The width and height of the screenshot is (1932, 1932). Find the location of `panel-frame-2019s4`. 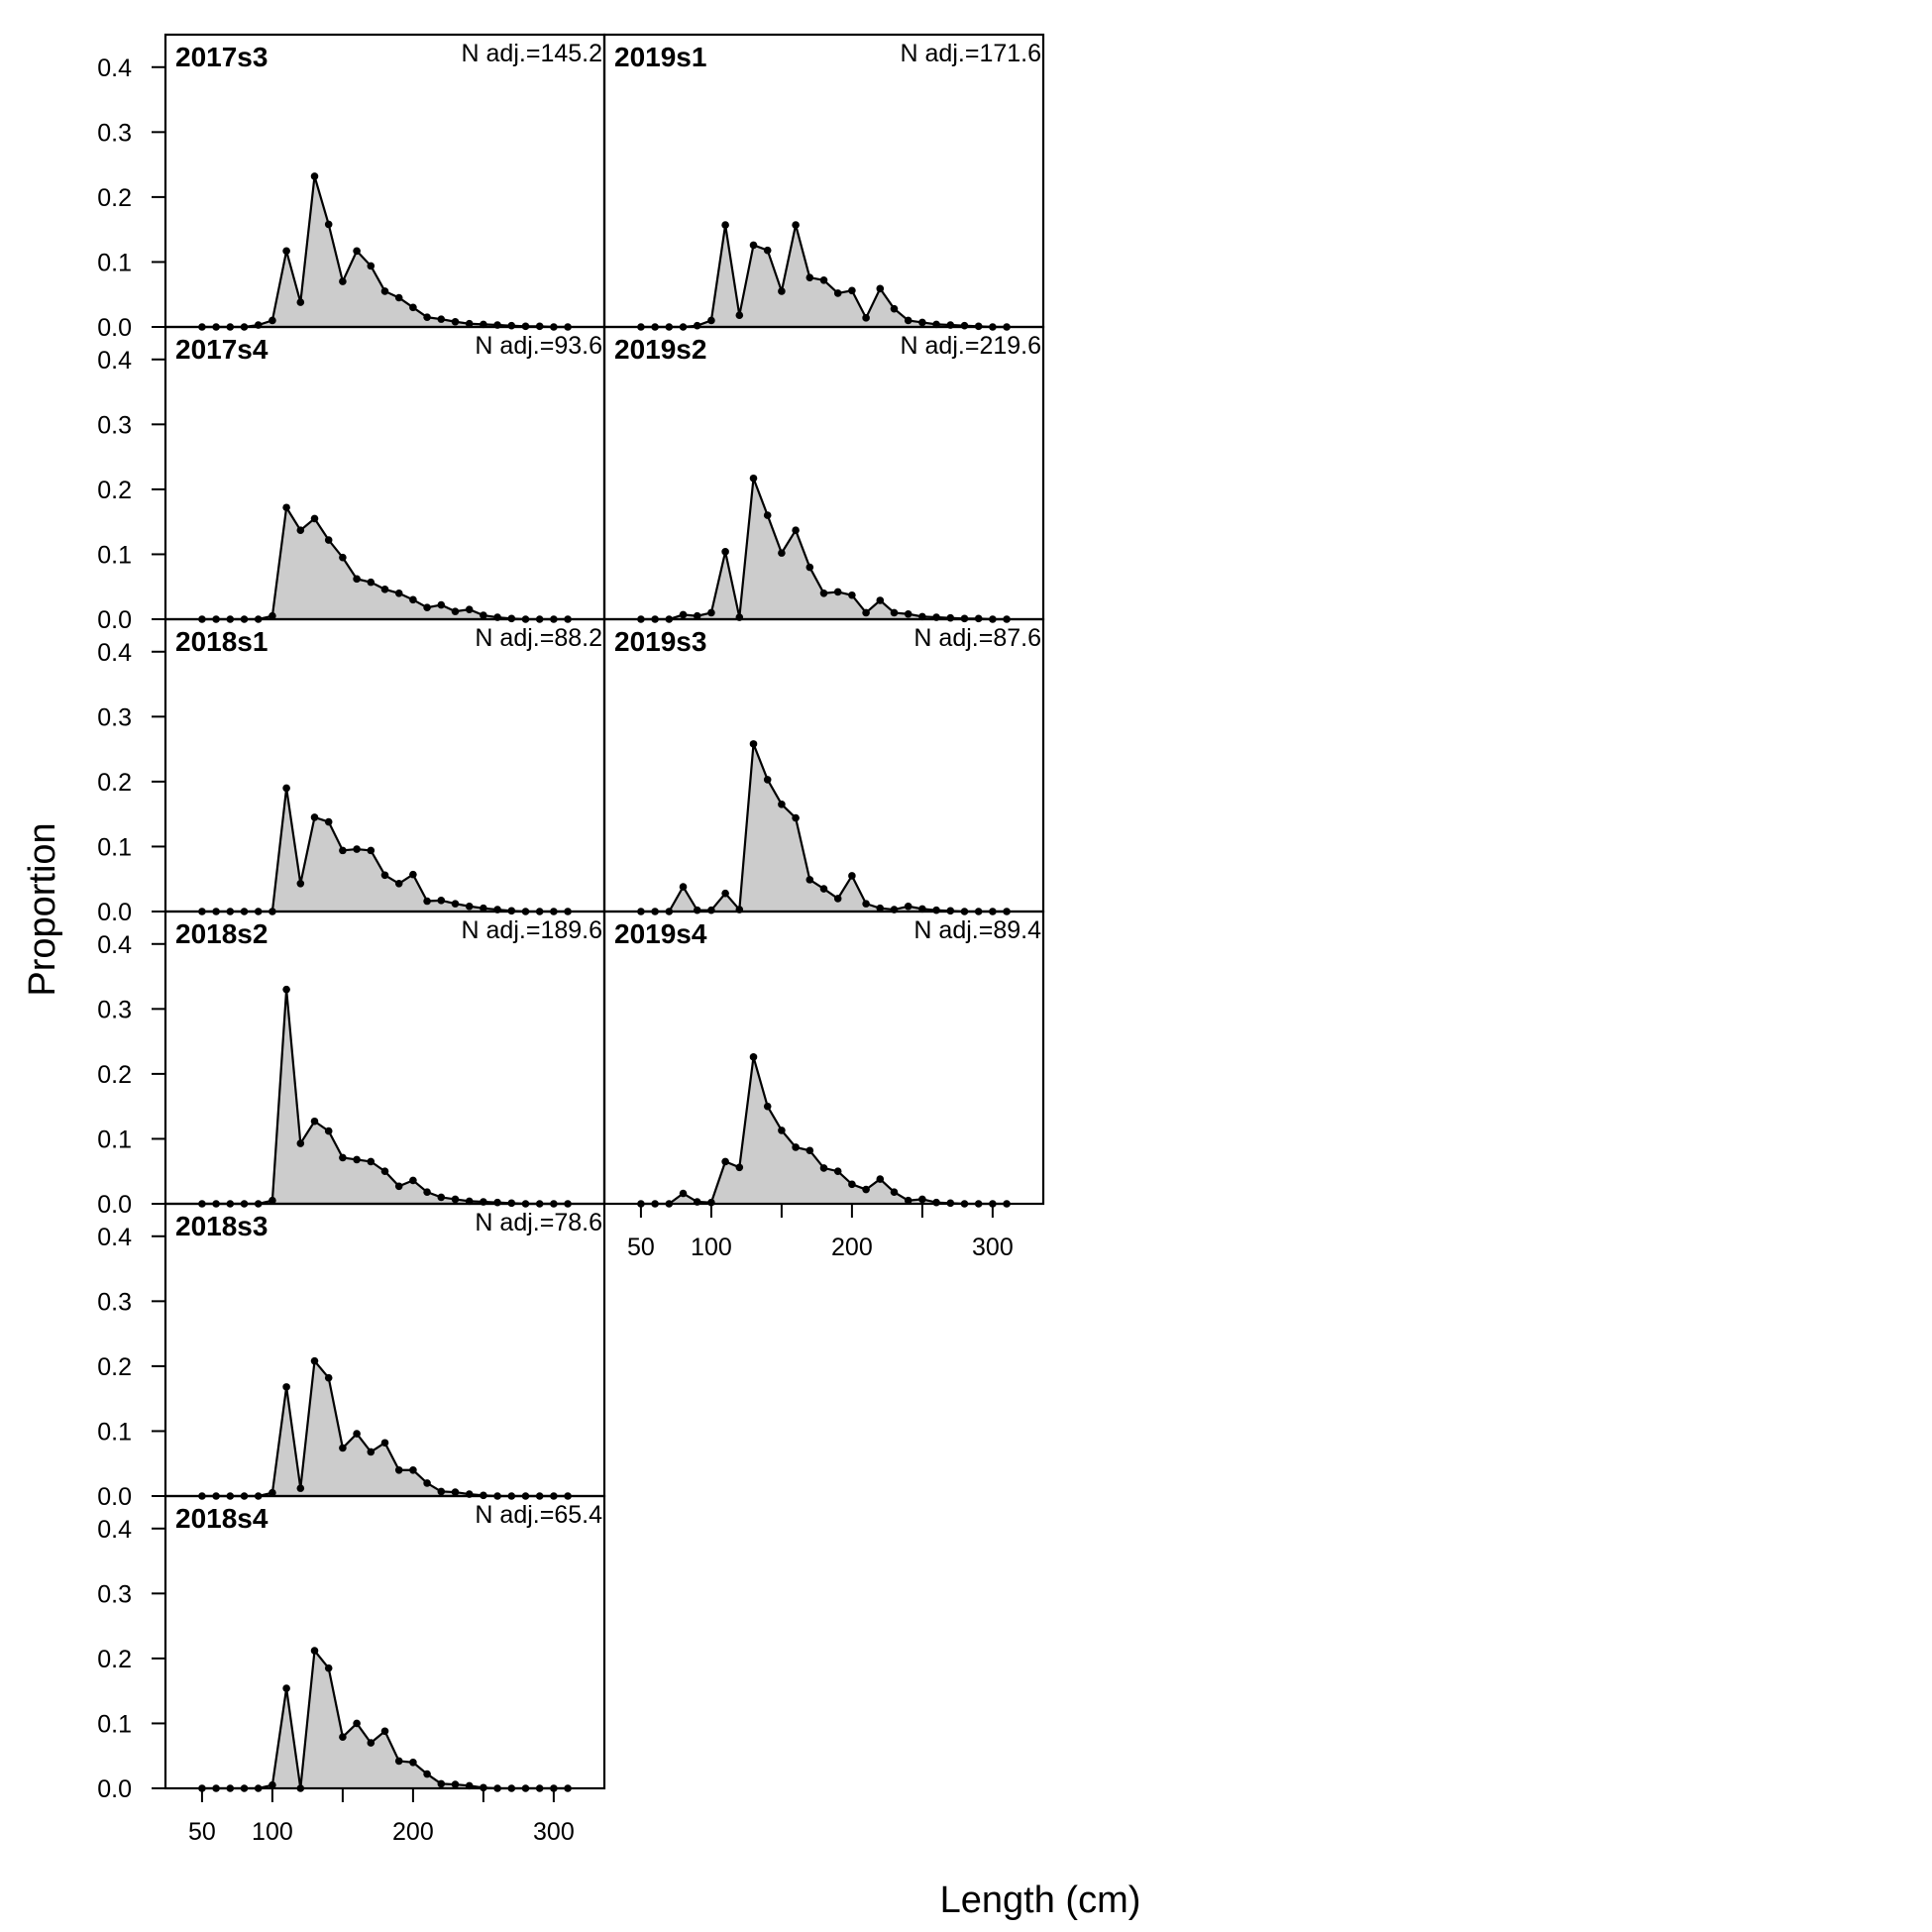

panel-frame-2019s4 is located at coordinates (823, 1058).